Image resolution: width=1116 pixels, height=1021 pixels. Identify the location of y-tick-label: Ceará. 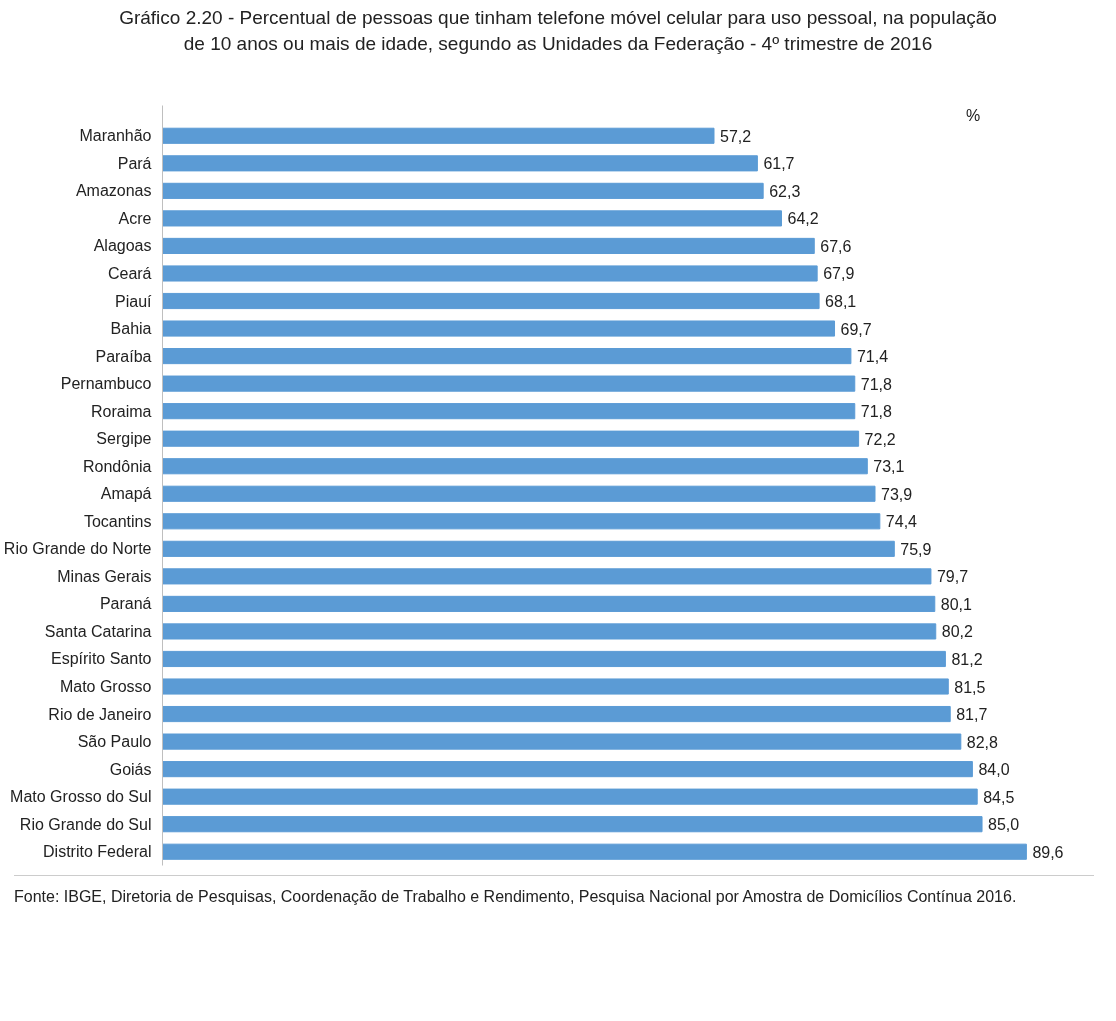
(129, 273).